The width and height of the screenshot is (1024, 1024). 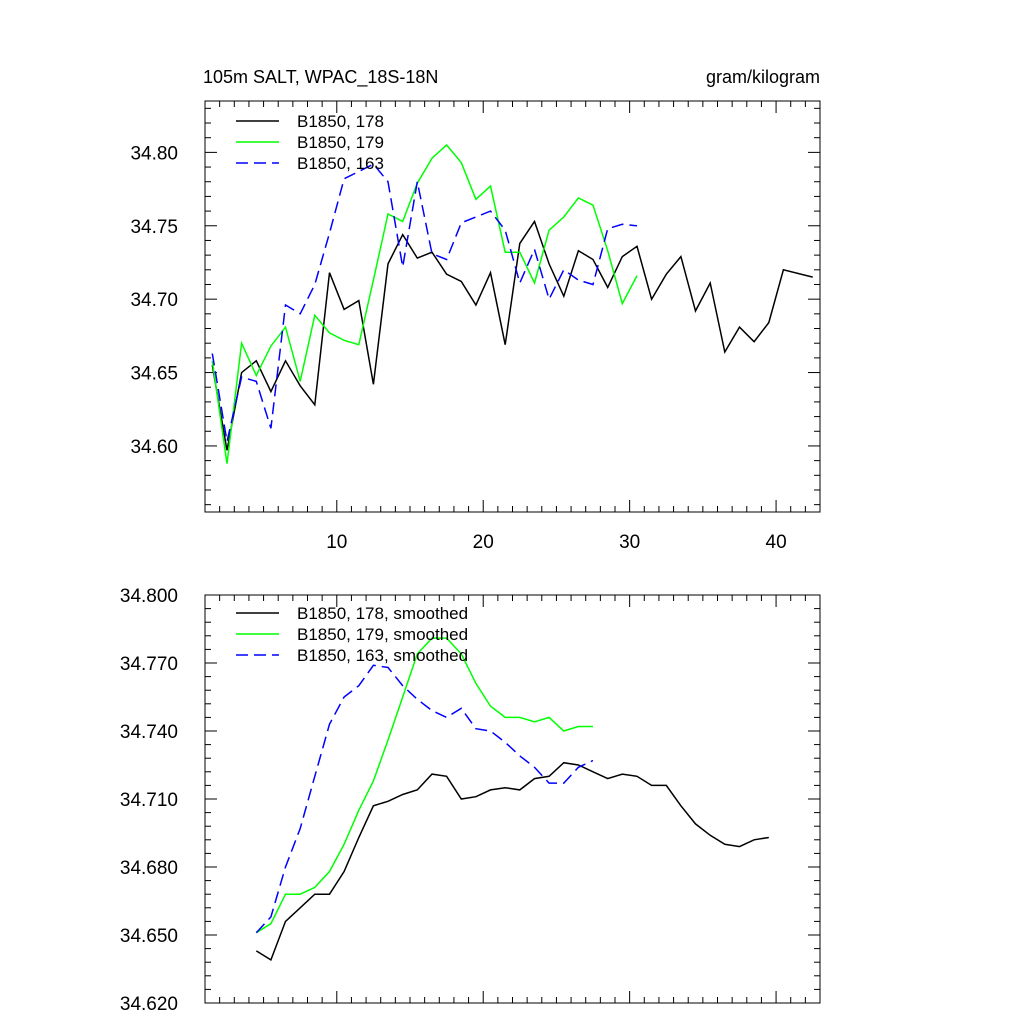 What do you see at coordinates (382, 634) in the screenshot?
I see `legend-label: B1850, 179, smoothed` at bounding box center [382, 634].